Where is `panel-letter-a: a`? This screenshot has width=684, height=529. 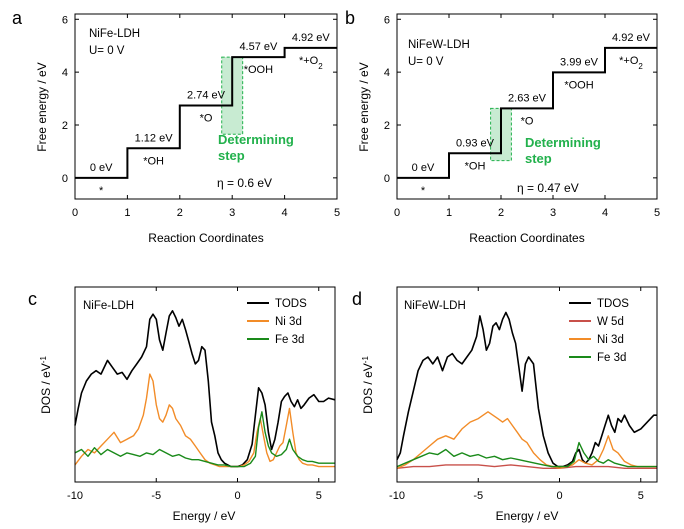
panel-letter-a: a is located at coordinates (17, 18).